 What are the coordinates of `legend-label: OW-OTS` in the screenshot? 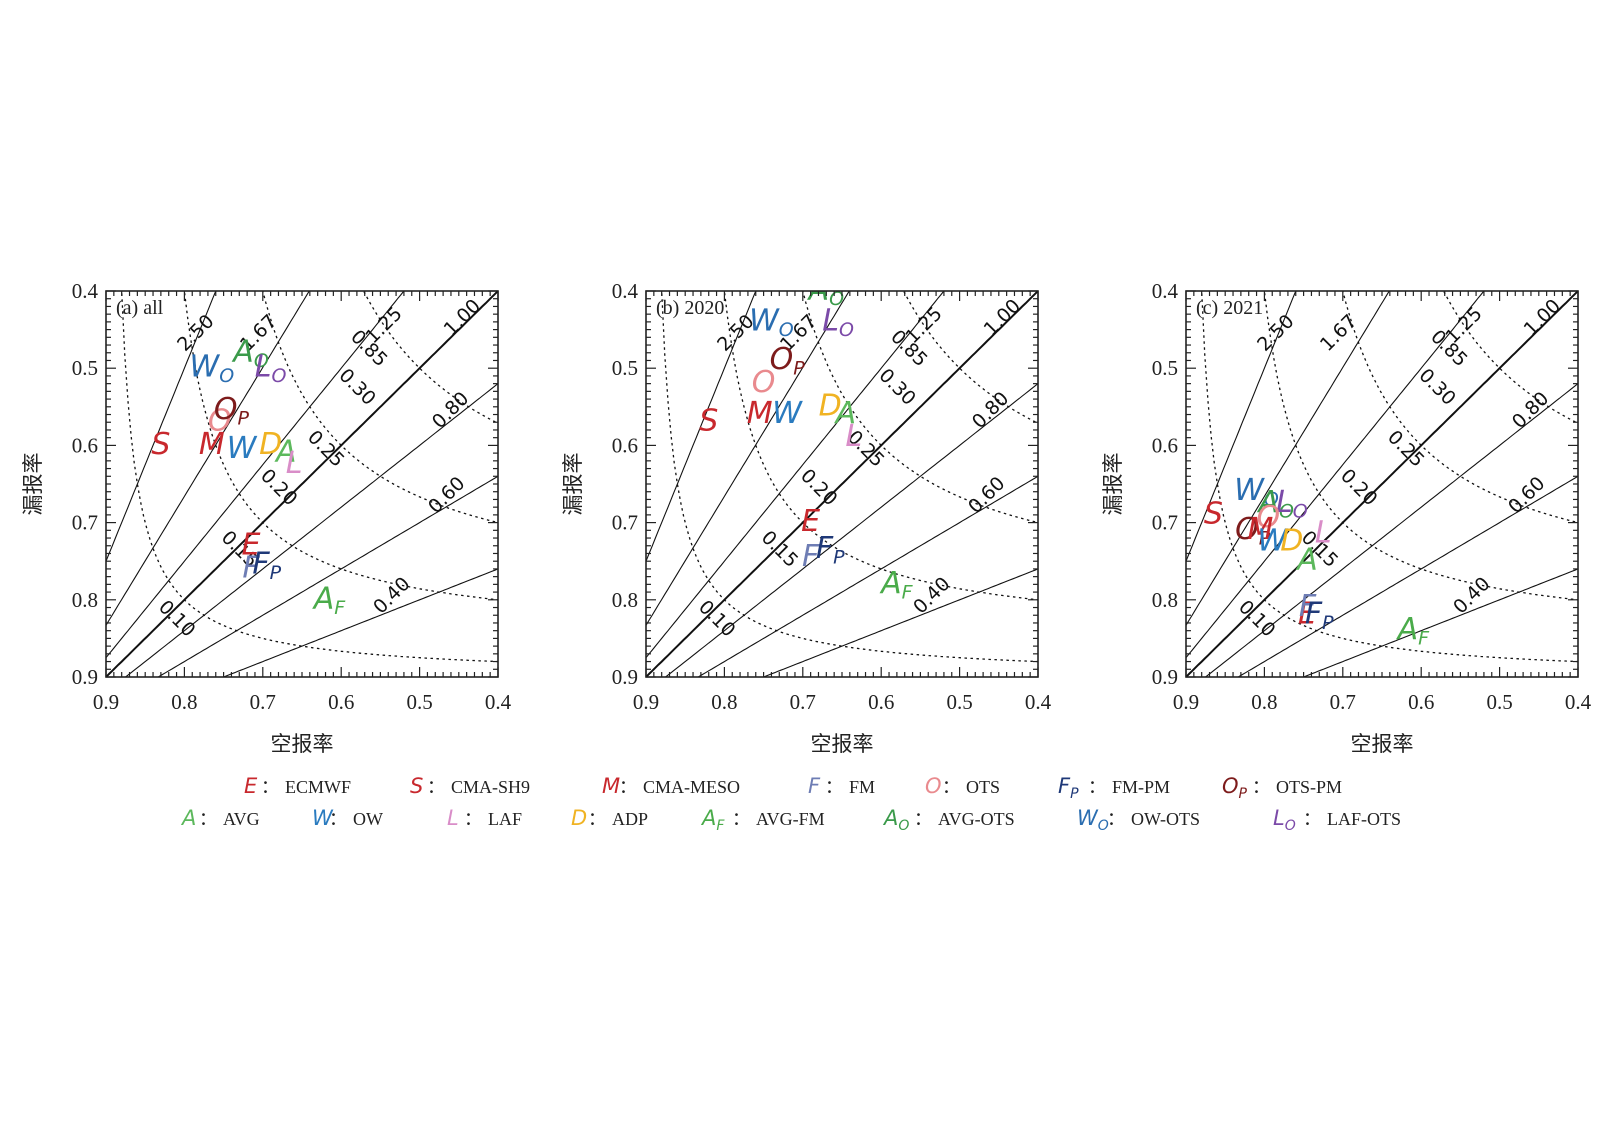 It's located at (1165, 819).